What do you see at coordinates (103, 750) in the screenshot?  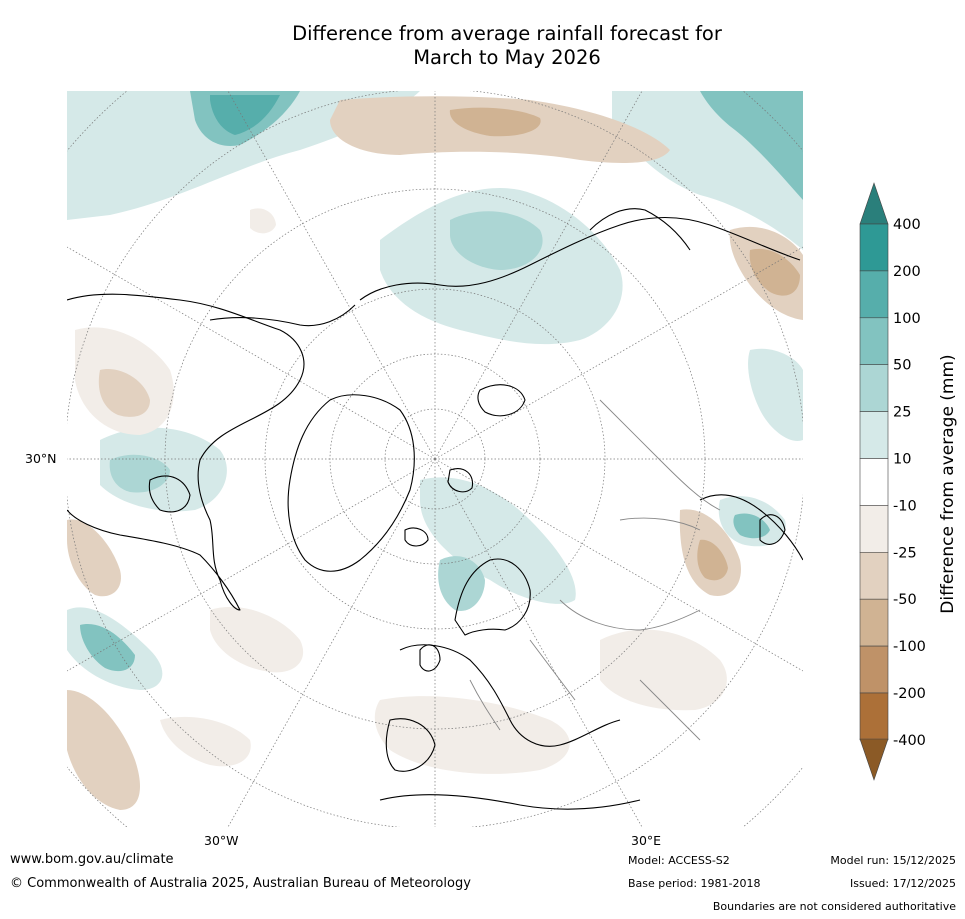 I see `dry-region-southwest` at bounding box center [103, 750].